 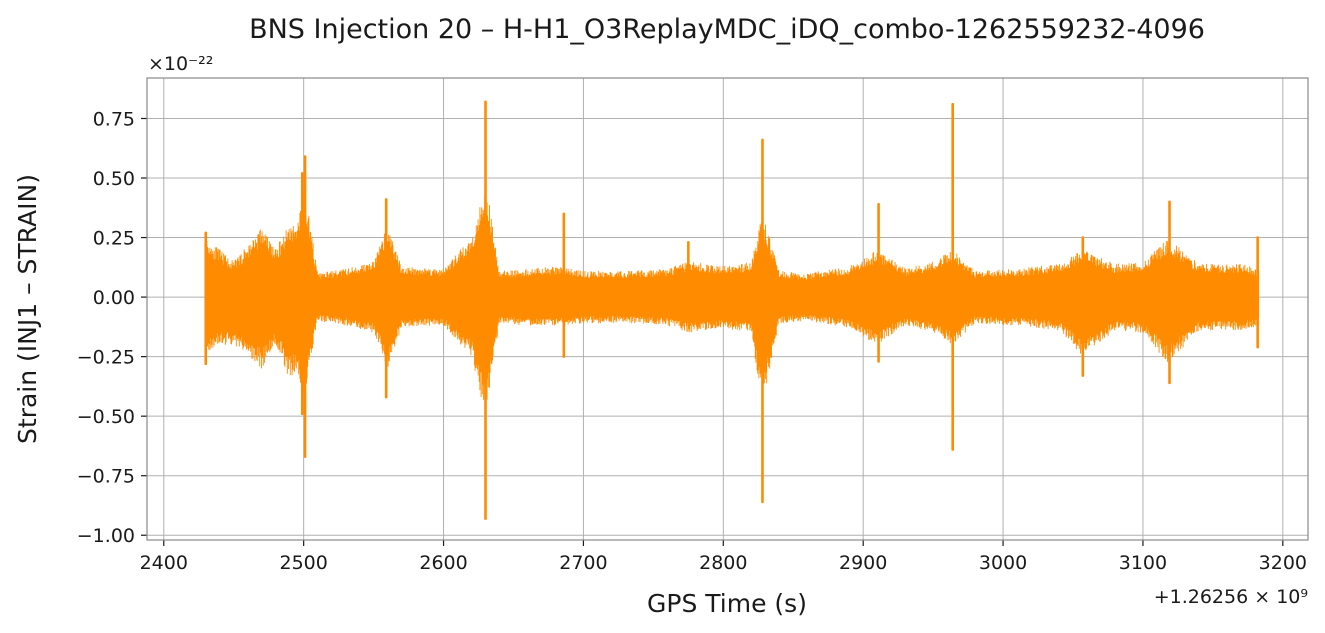 I want to click on x-tick-label: 2400, so click(x=164, y=563).